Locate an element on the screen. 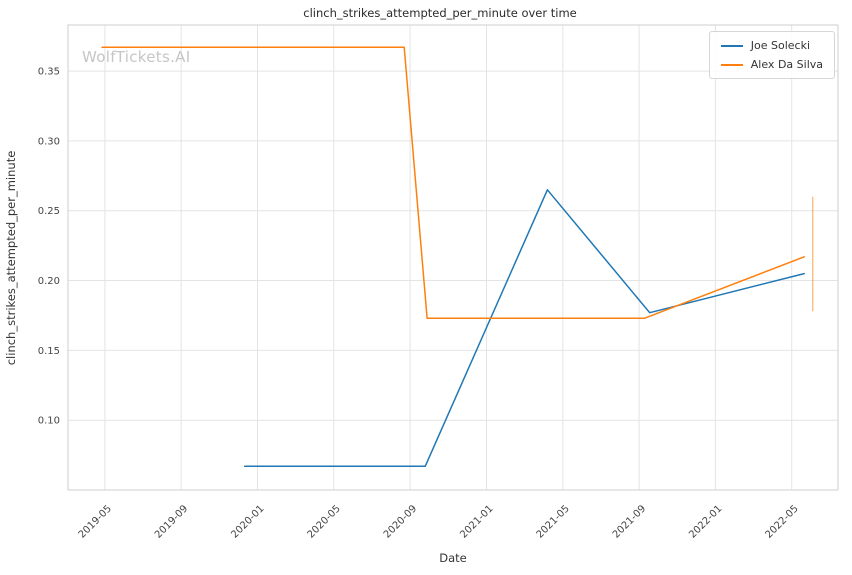  legend-item: Joe Solecki is located at coordinates (771, 45).